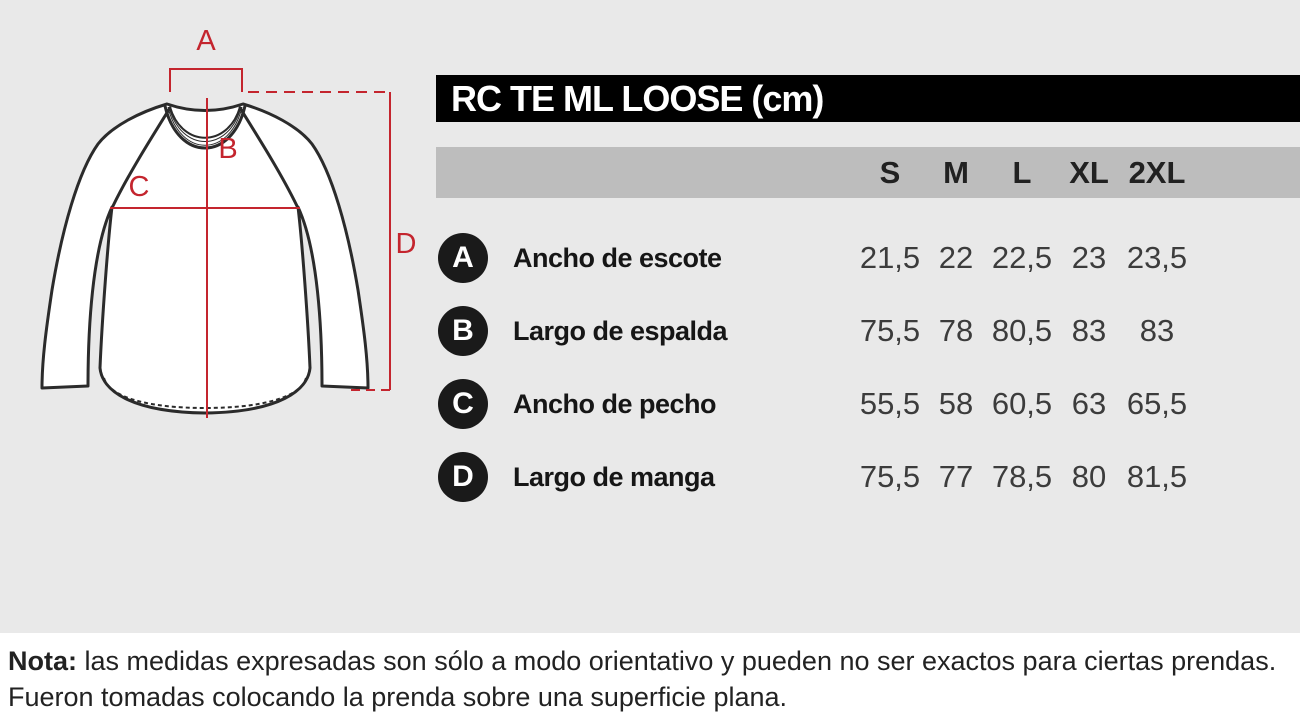  I want to click on table-row-b: B Largo de espalda 75,5 78 80,5 83 83, so click(868, 331).